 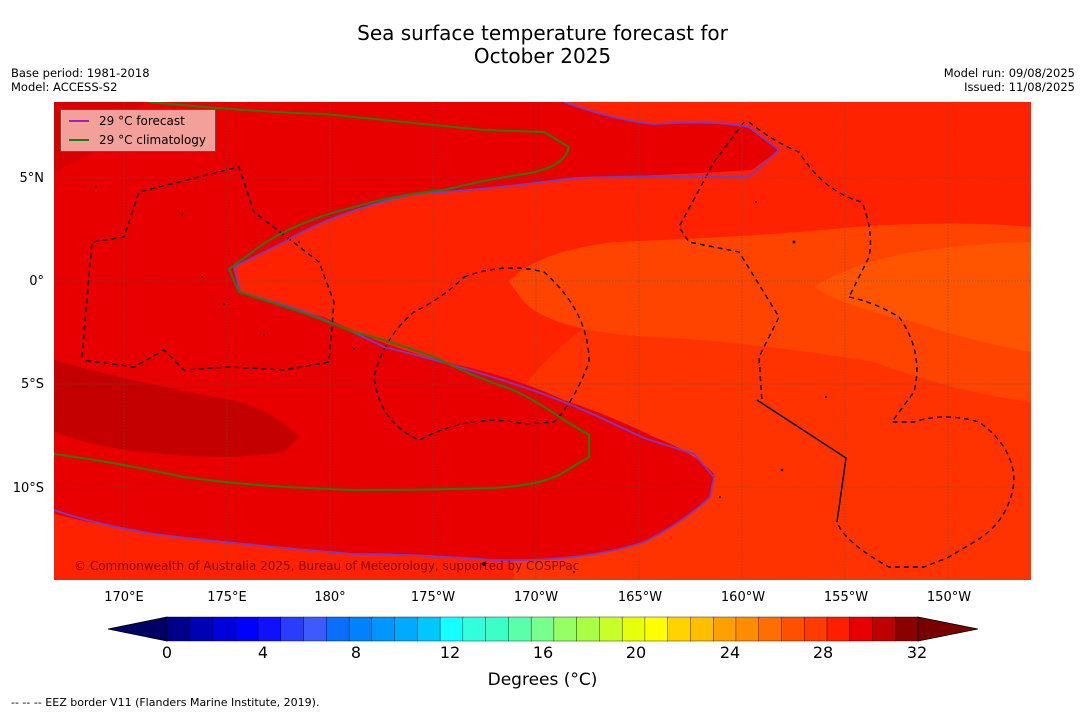 I want to click on legend-climatology-row: 29 °C climatology, so click(x=137, y=140).